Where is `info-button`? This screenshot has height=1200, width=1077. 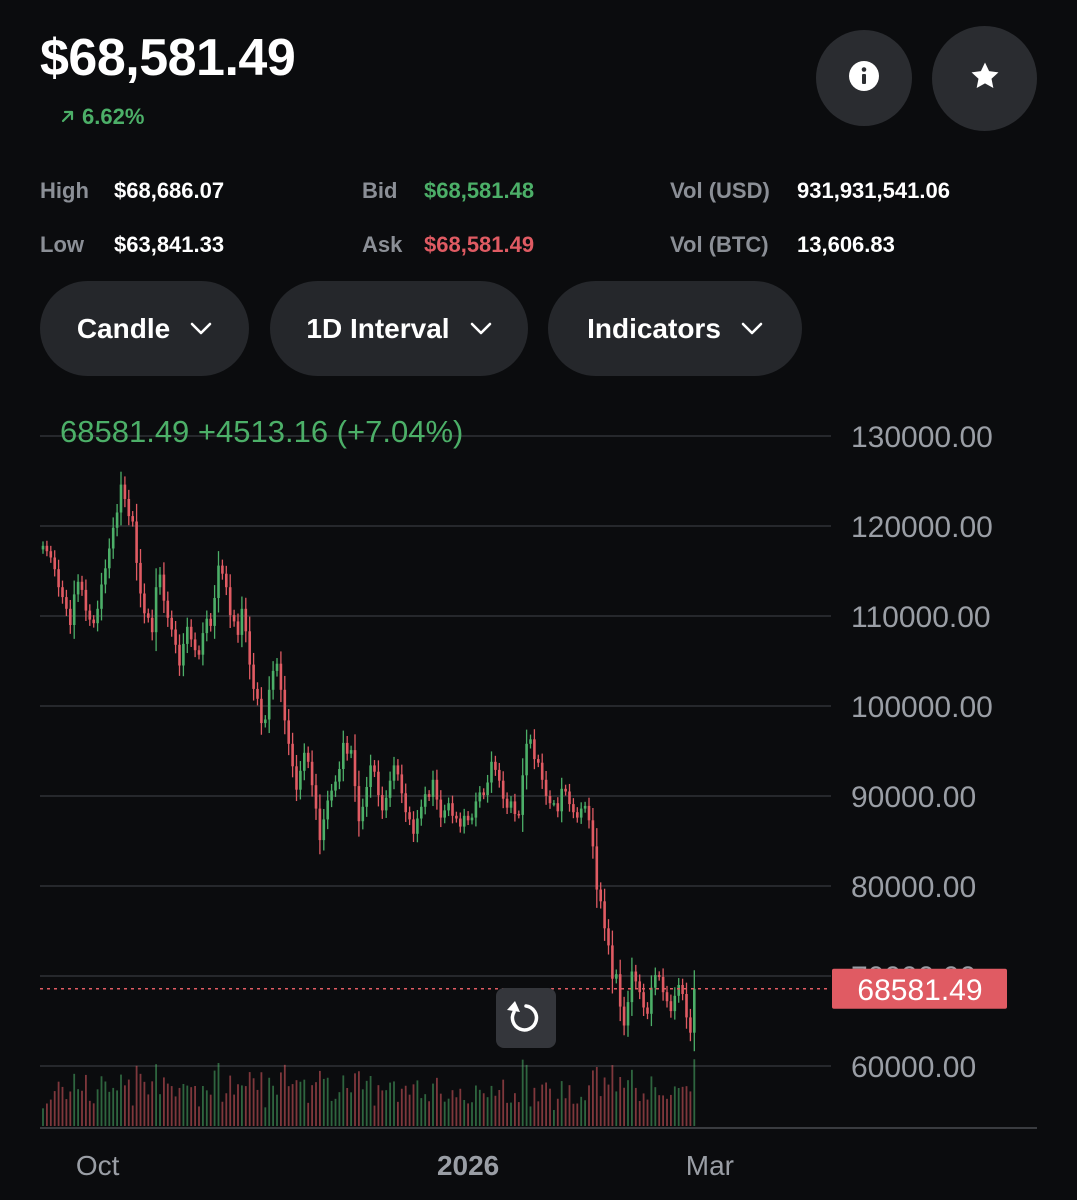
info-button is located at coordinates (864, 78).